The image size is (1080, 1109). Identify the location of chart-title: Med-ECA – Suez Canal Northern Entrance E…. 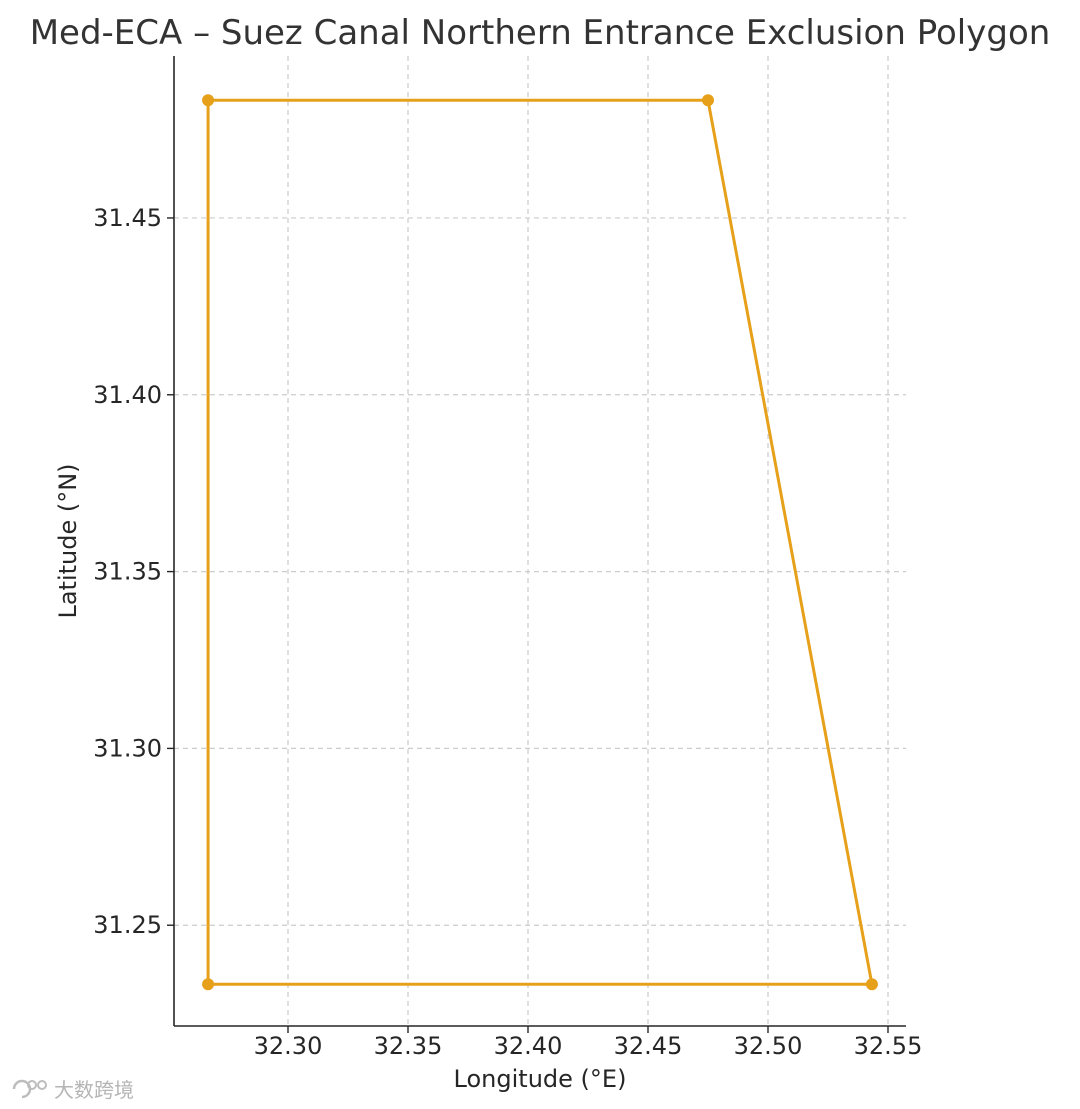
(540, 33).